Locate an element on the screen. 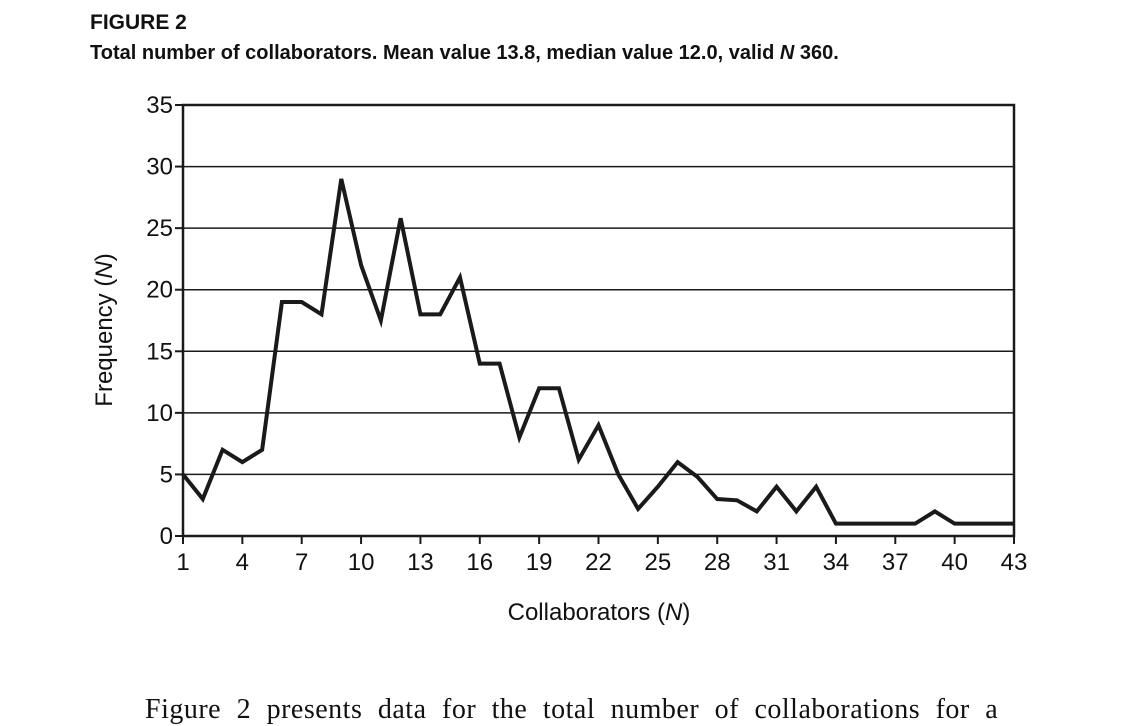 The image size is (1123, 726). x-axis-title-close: ) is located at coordinates (686, 612).